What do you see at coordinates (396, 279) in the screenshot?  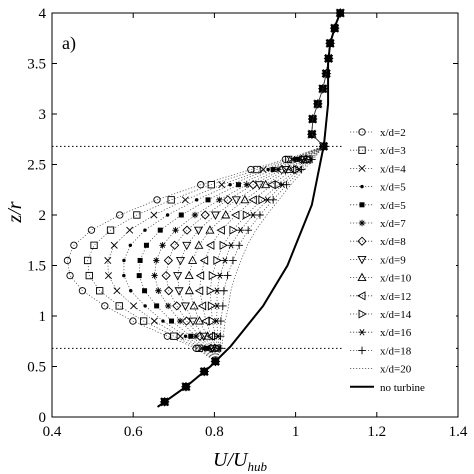 I see `legend-label: x/d=10` at bounding box center [396, 279].